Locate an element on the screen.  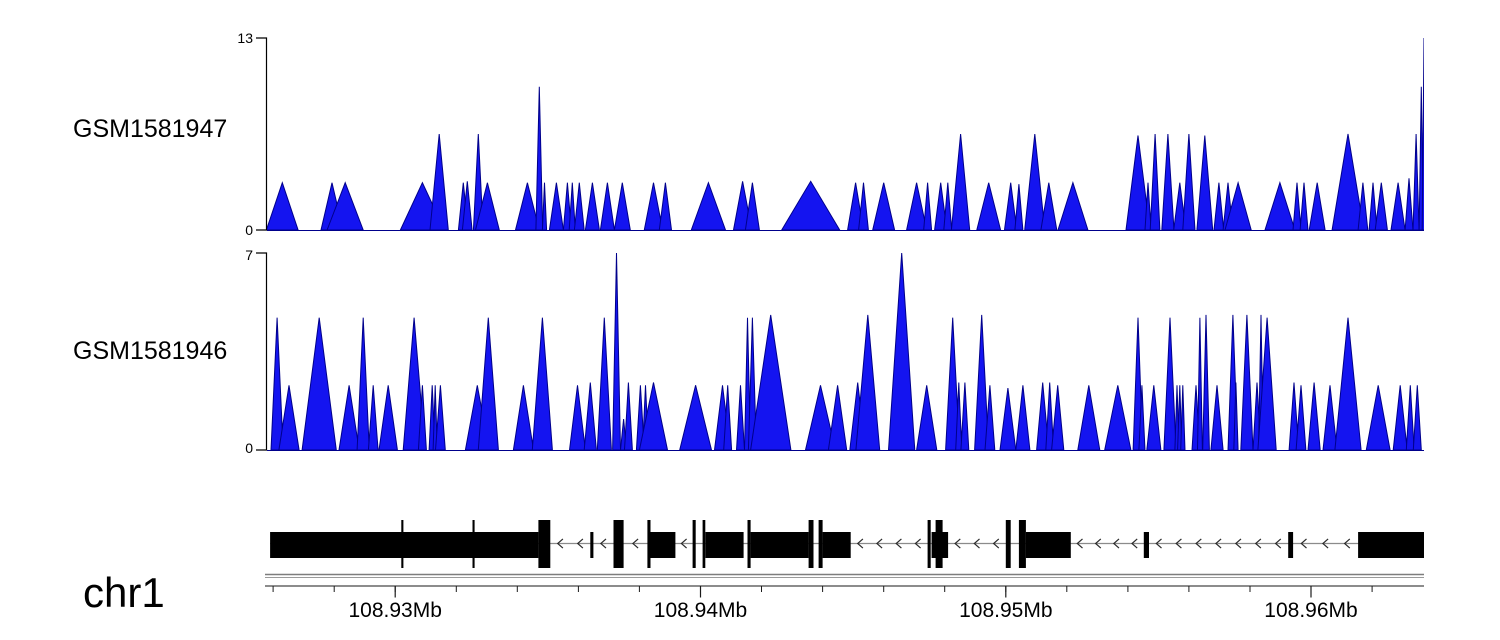
track2-ymax-label: 7 is located at coordinates (249, 255).